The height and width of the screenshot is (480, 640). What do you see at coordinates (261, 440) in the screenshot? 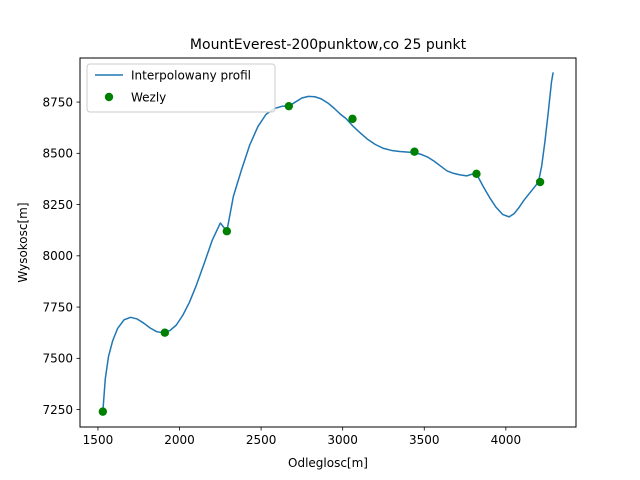
I see `x-tick-label: 2500` at bounding box center [261, 440].